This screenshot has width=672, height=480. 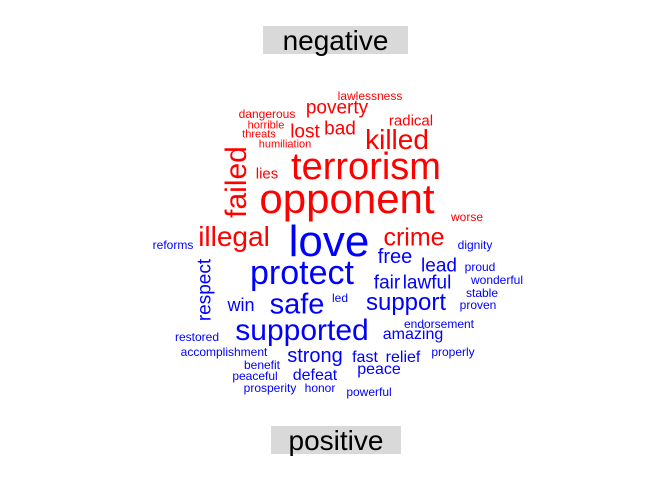 What do you see at coordinates (366, 167) in the screenshot?
I see `word-terrorism: terrorism` at bounding box center [366, 167].